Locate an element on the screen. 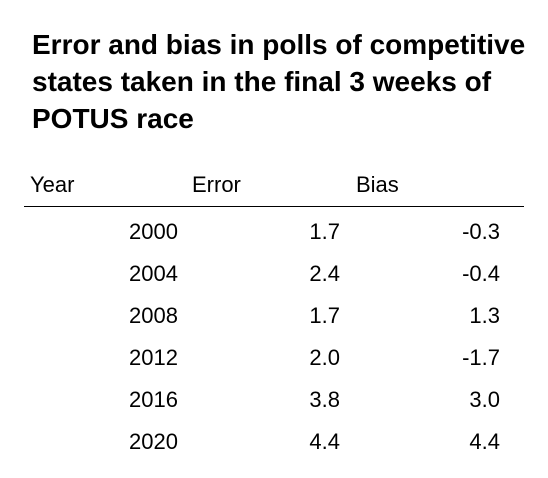 This screenshot has width=548, height=478. table-row: 2000 1.7 -0.3 is located at coordinates (274, 232).